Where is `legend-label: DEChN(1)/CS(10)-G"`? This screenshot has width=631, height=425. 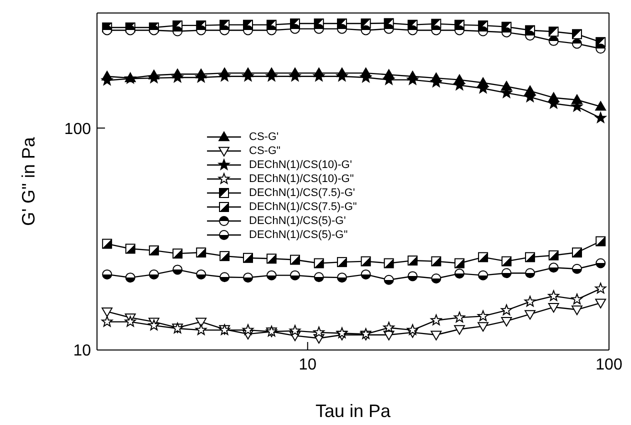 legend-label: DEChN(1)/CS(10)-G" is located at coordinates (301, 179).